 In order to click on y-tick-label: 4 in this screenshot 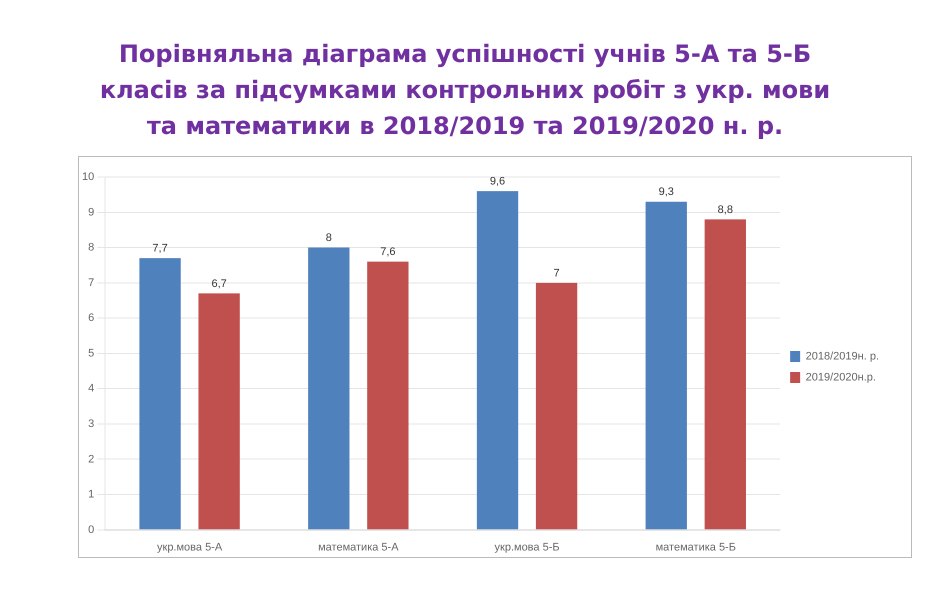, I will do `click(91, 388)`.